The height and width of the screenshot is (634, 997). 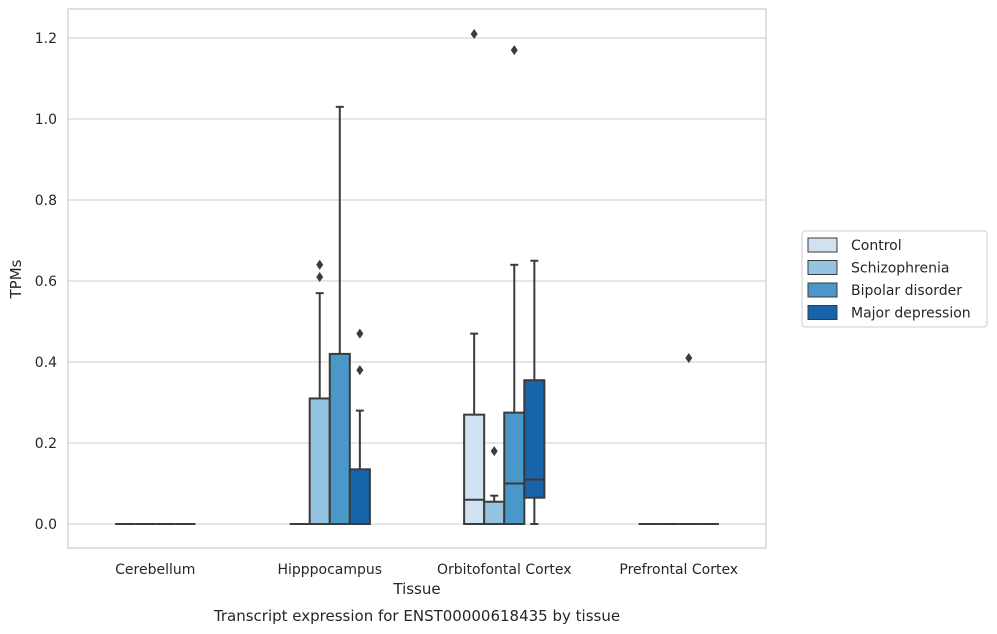 What do you see at coordinates (46, 444) in the screenshot?
I see `y-tick-label: 0.2` at bounding box center [46, 444].